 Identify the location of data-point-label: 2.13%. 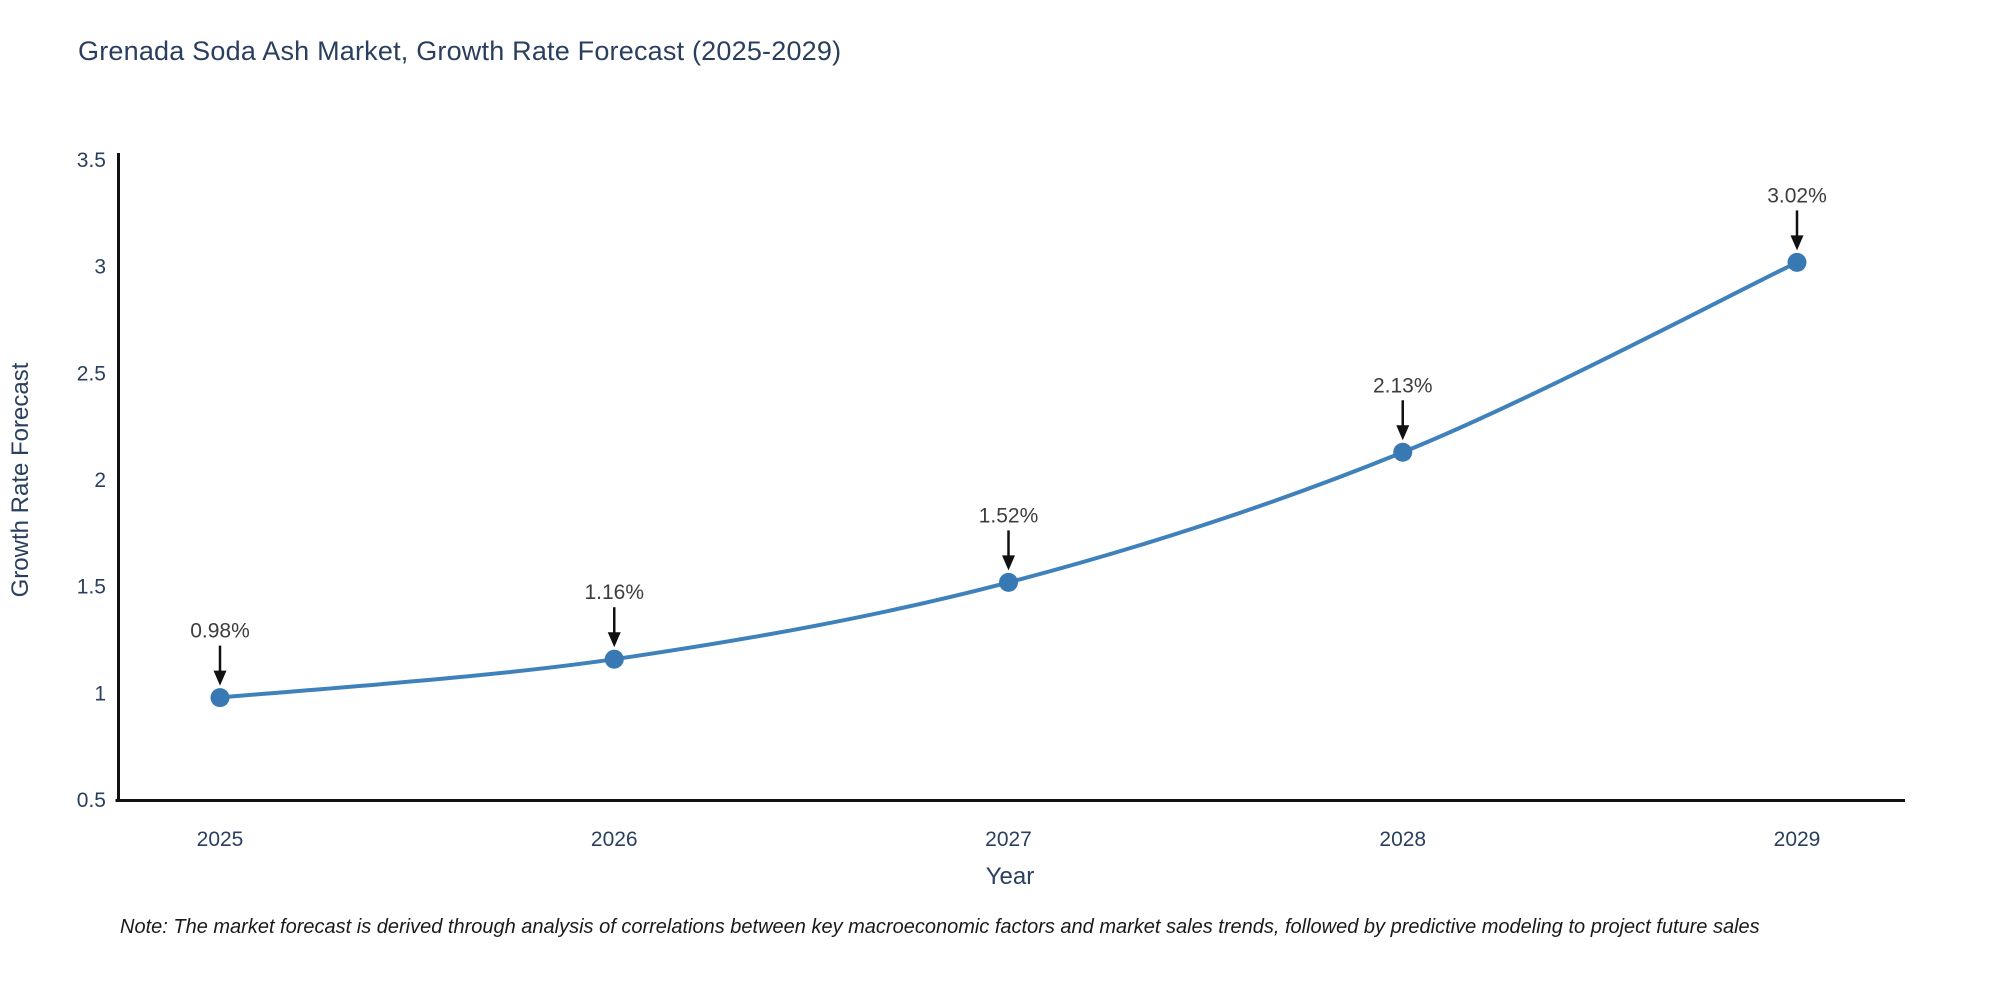
(1403, 385).